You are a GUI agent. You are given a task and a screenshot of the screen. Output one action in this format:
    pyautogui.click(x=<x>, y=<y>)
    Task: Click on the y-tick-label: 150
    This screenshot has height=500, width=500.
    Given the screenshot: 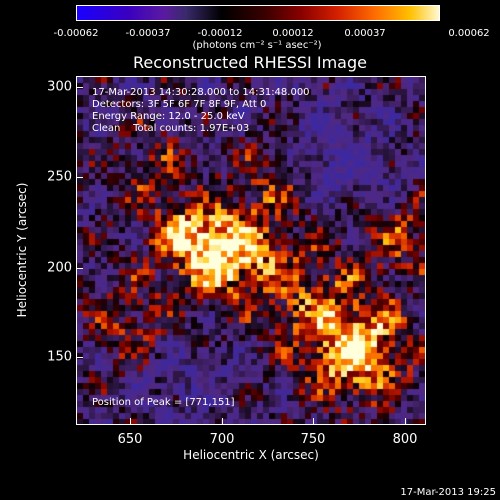 What is the action you would take?
    pyautogui.click(x=59, y=357)
    